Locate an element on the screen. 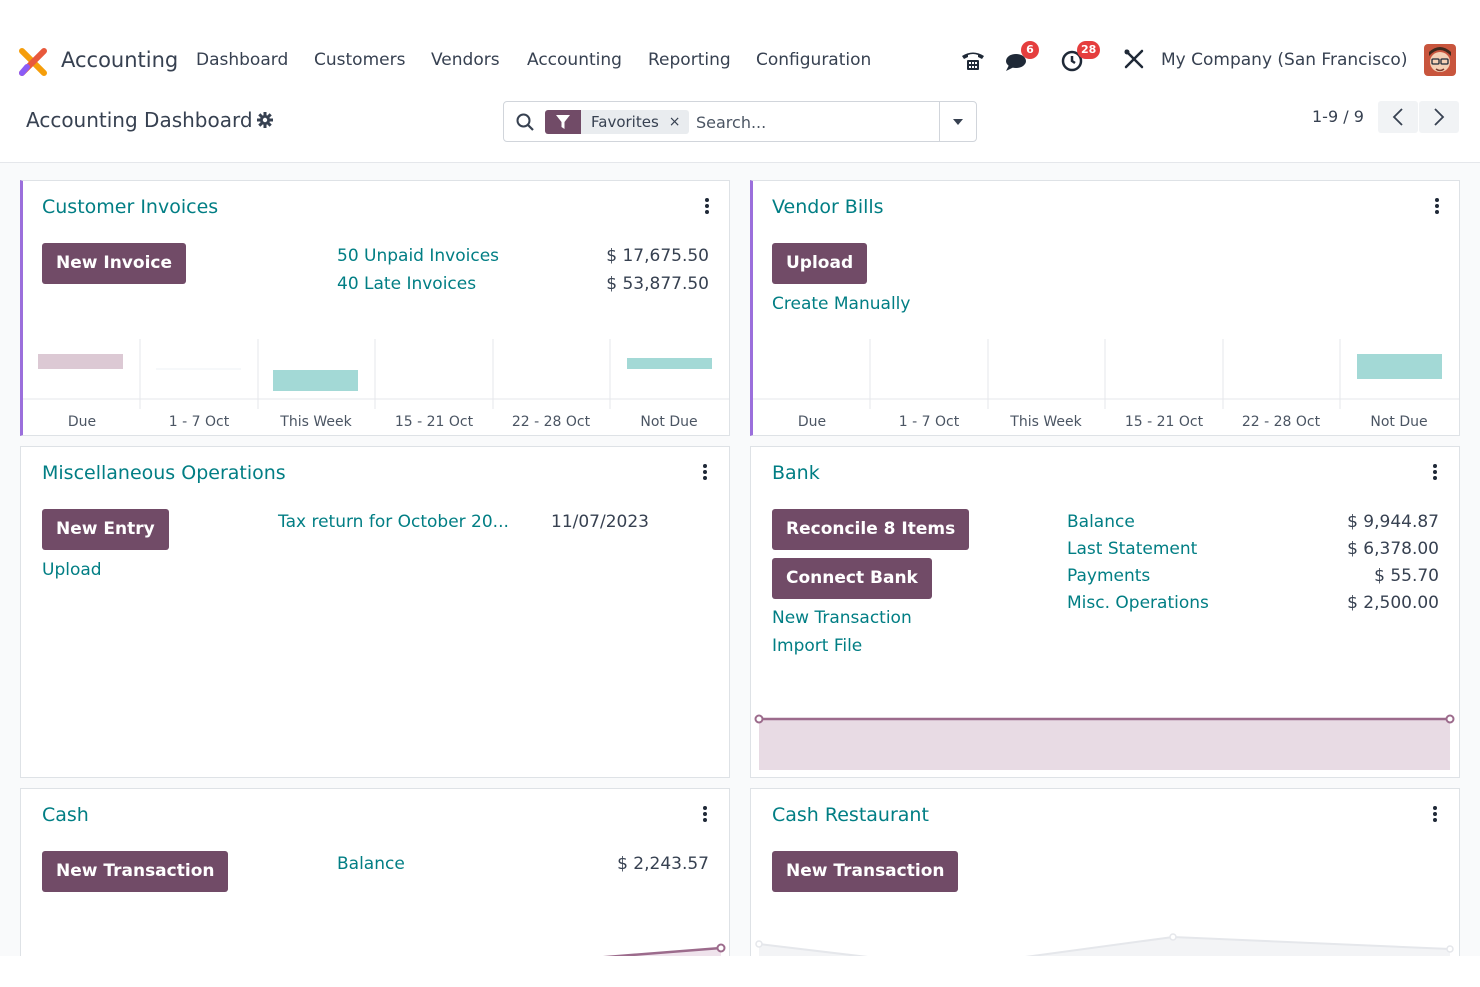 This screenshot has height=987, width=1480. upload-bill-button: Upload is located at coordinates (820, 263).